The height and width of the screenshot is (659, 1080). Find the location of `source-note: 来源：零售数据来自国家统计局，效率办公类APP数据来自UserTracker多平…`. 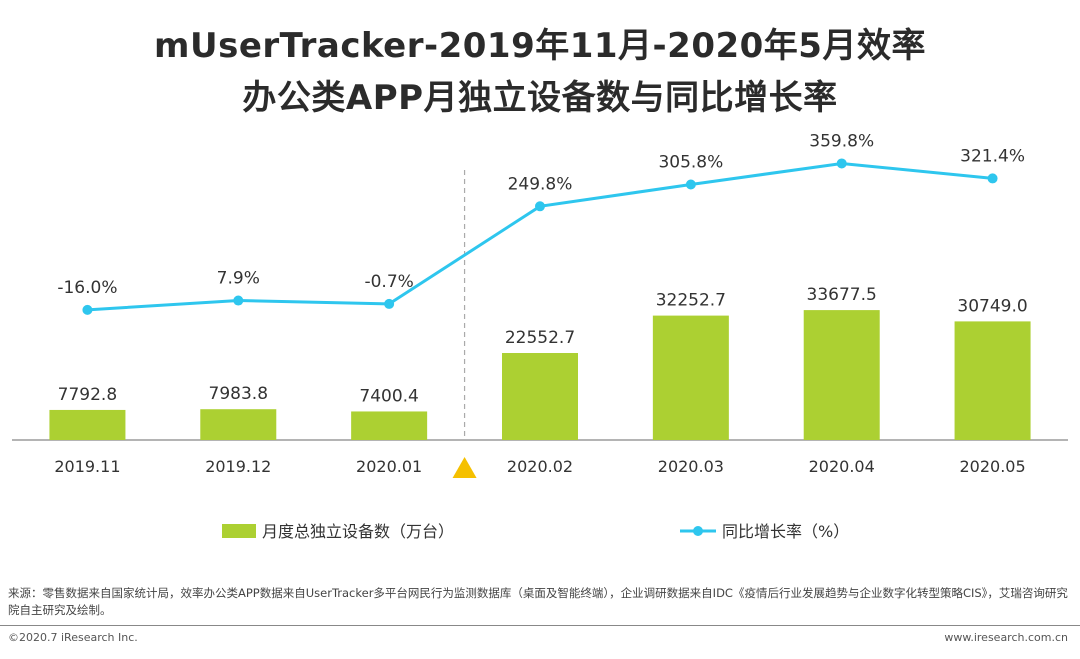

source-note: 来源：零售数据来自国家统计局，效率办公类APP数据来自UserTracker多平… is located at coordinates (538, 601).